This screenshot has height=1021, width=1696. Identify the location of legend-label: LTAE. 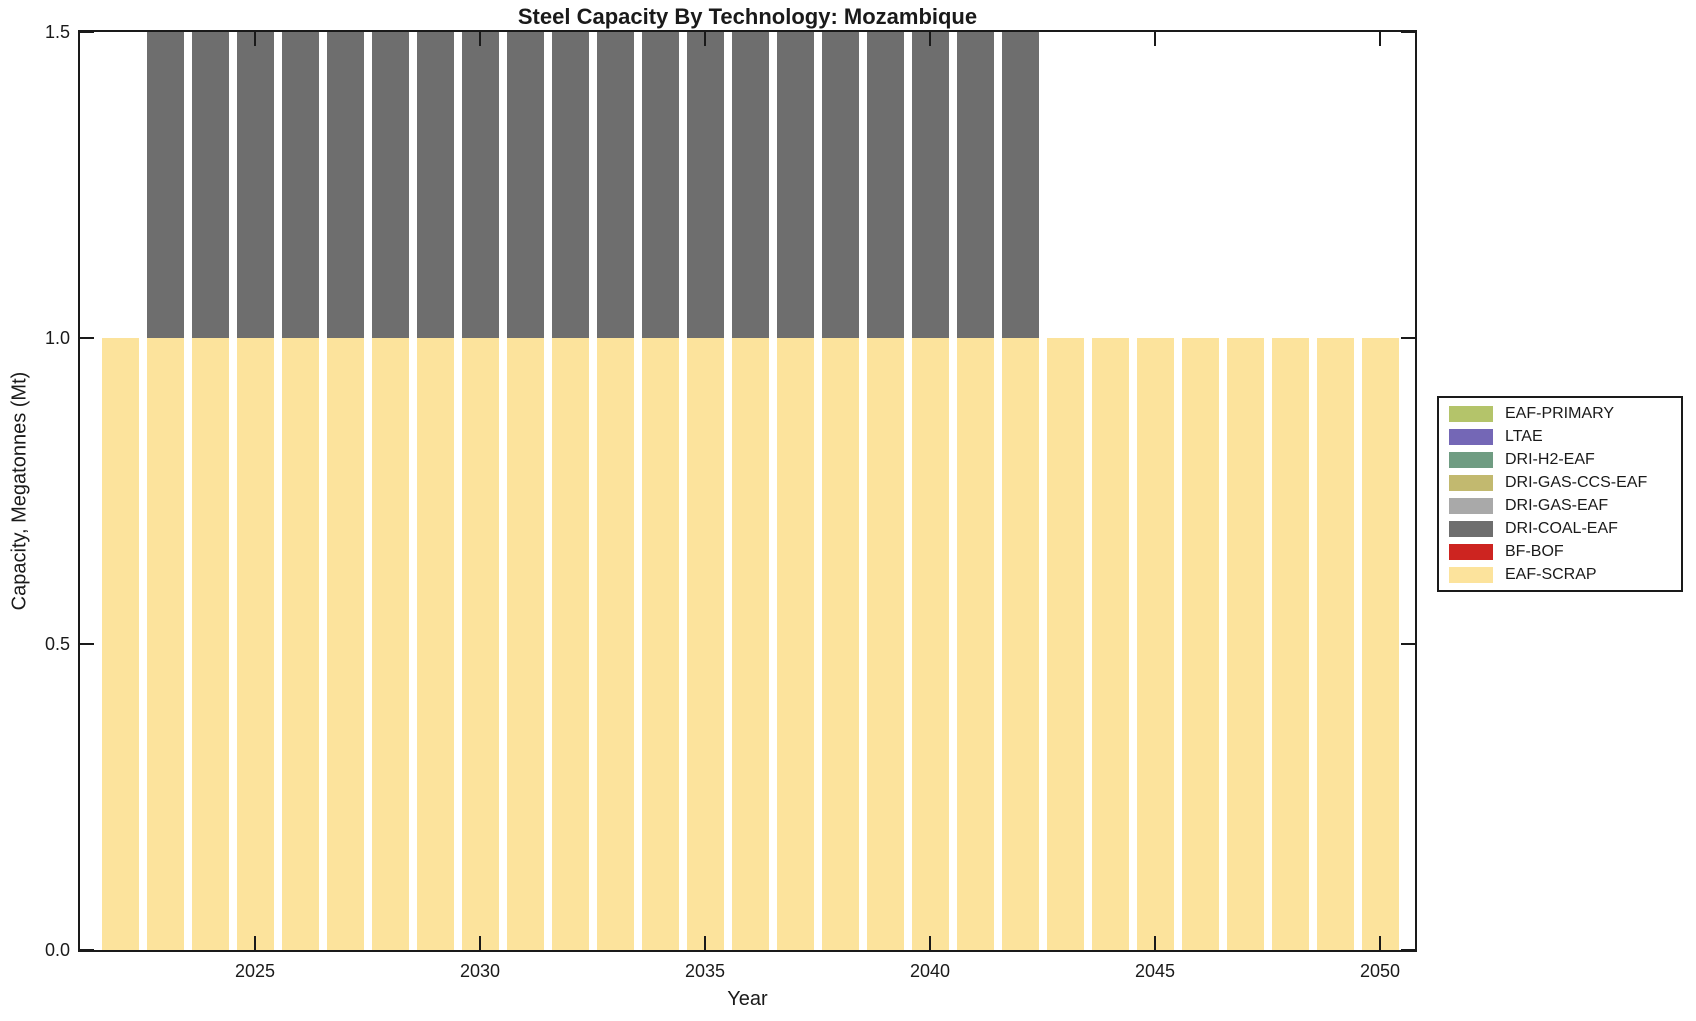
(1524, 436).